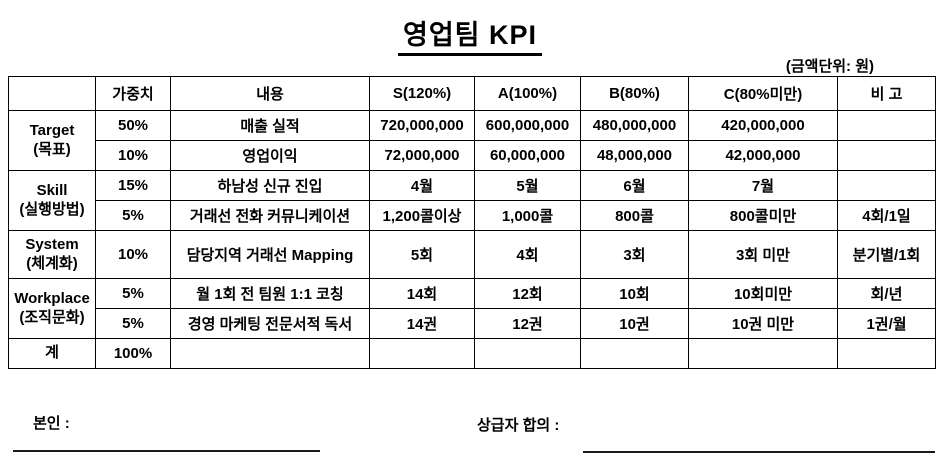 This screenshot has width=940, height=472. Describe the element at coordinates (422, 353) in the screenshot. I see `grade-s-cell` at that location.